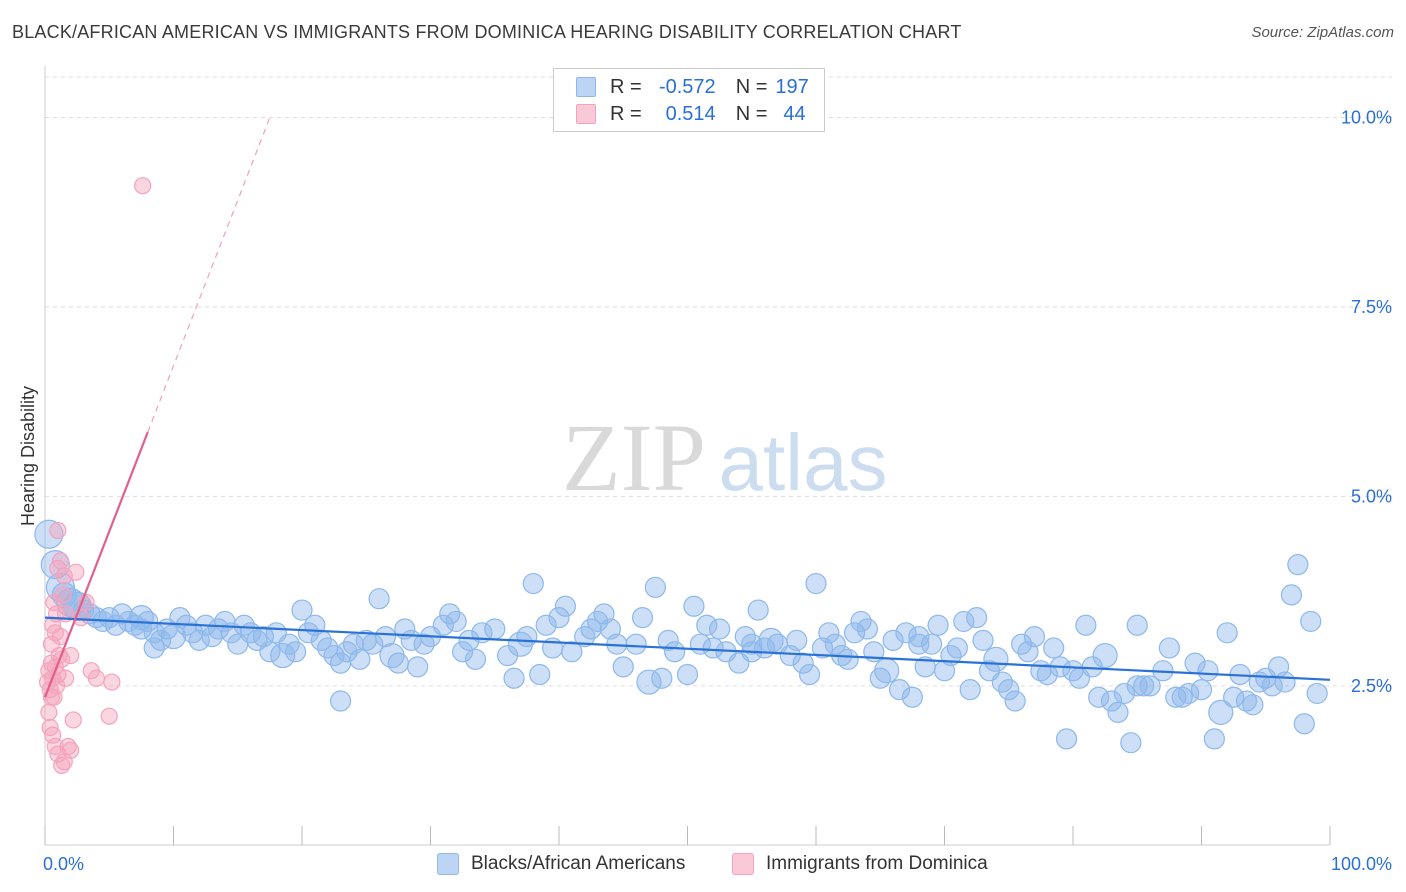  Describe the element at coordinates (794, 113) in the screenshot. I see `stats-n-value: 44` at that location.